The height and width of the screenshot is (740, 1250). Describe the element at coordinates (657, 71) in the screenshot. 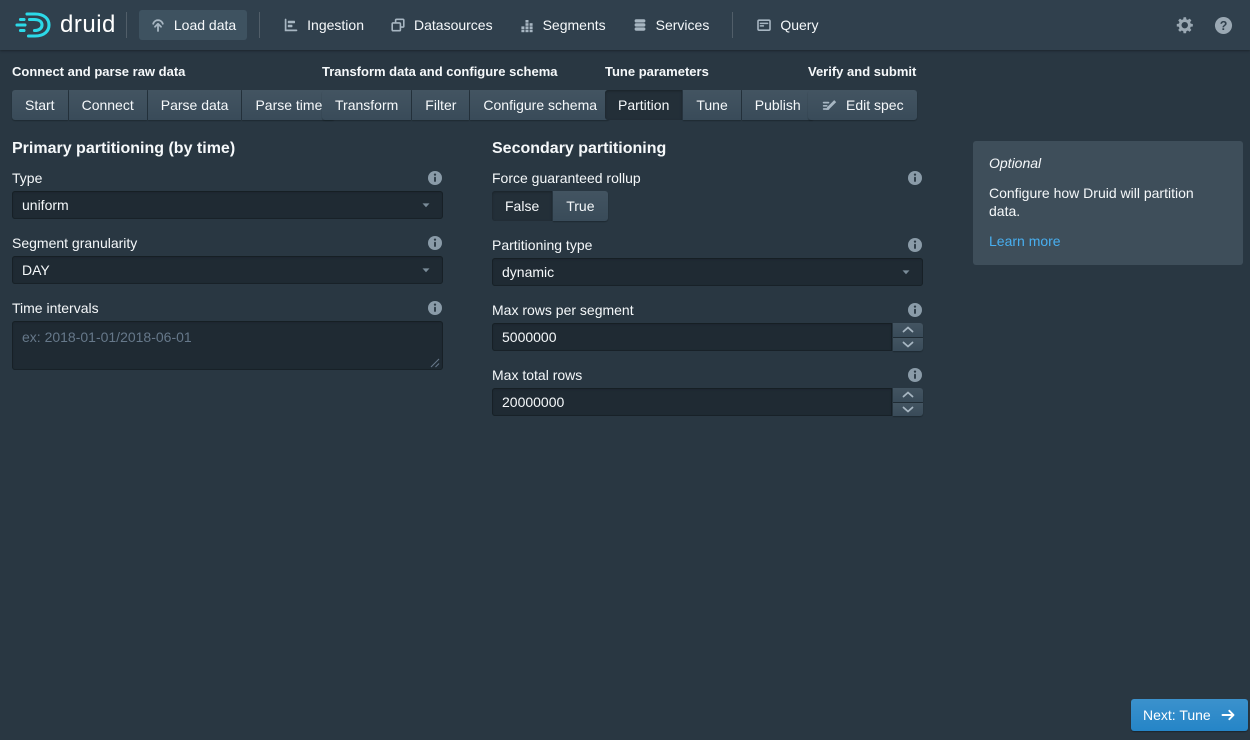

I see `step-group-title: Tune parameters` at that location.